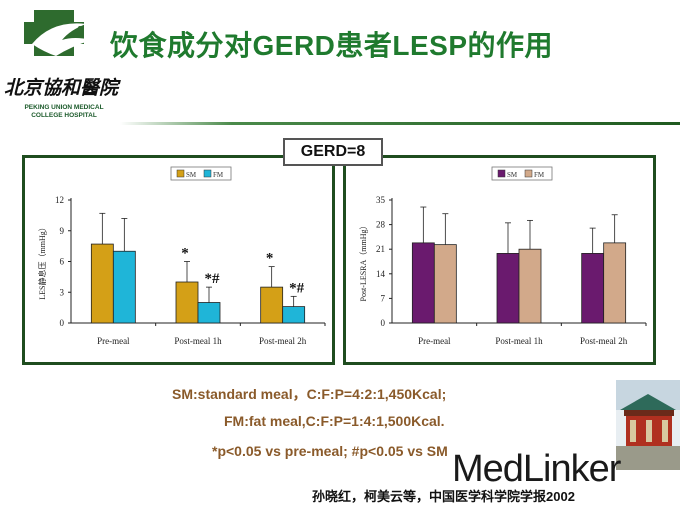 This screenshot has width=680, height=510. I want to click on hospital-logo, so click(61, 39).